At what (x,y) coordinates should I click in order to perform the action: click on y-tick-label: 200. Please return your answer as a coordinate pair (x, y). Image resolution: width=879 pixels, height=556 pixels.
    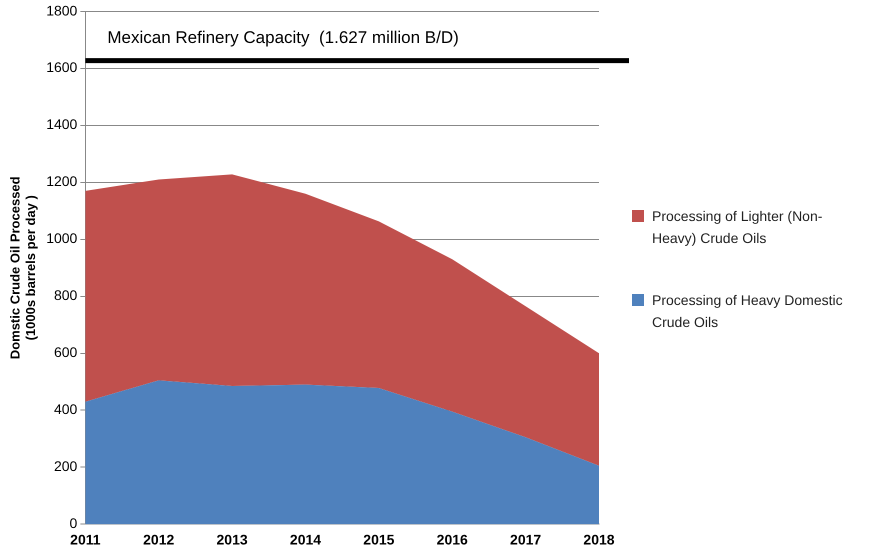
    Looking at the image, I should click on (66, 466).